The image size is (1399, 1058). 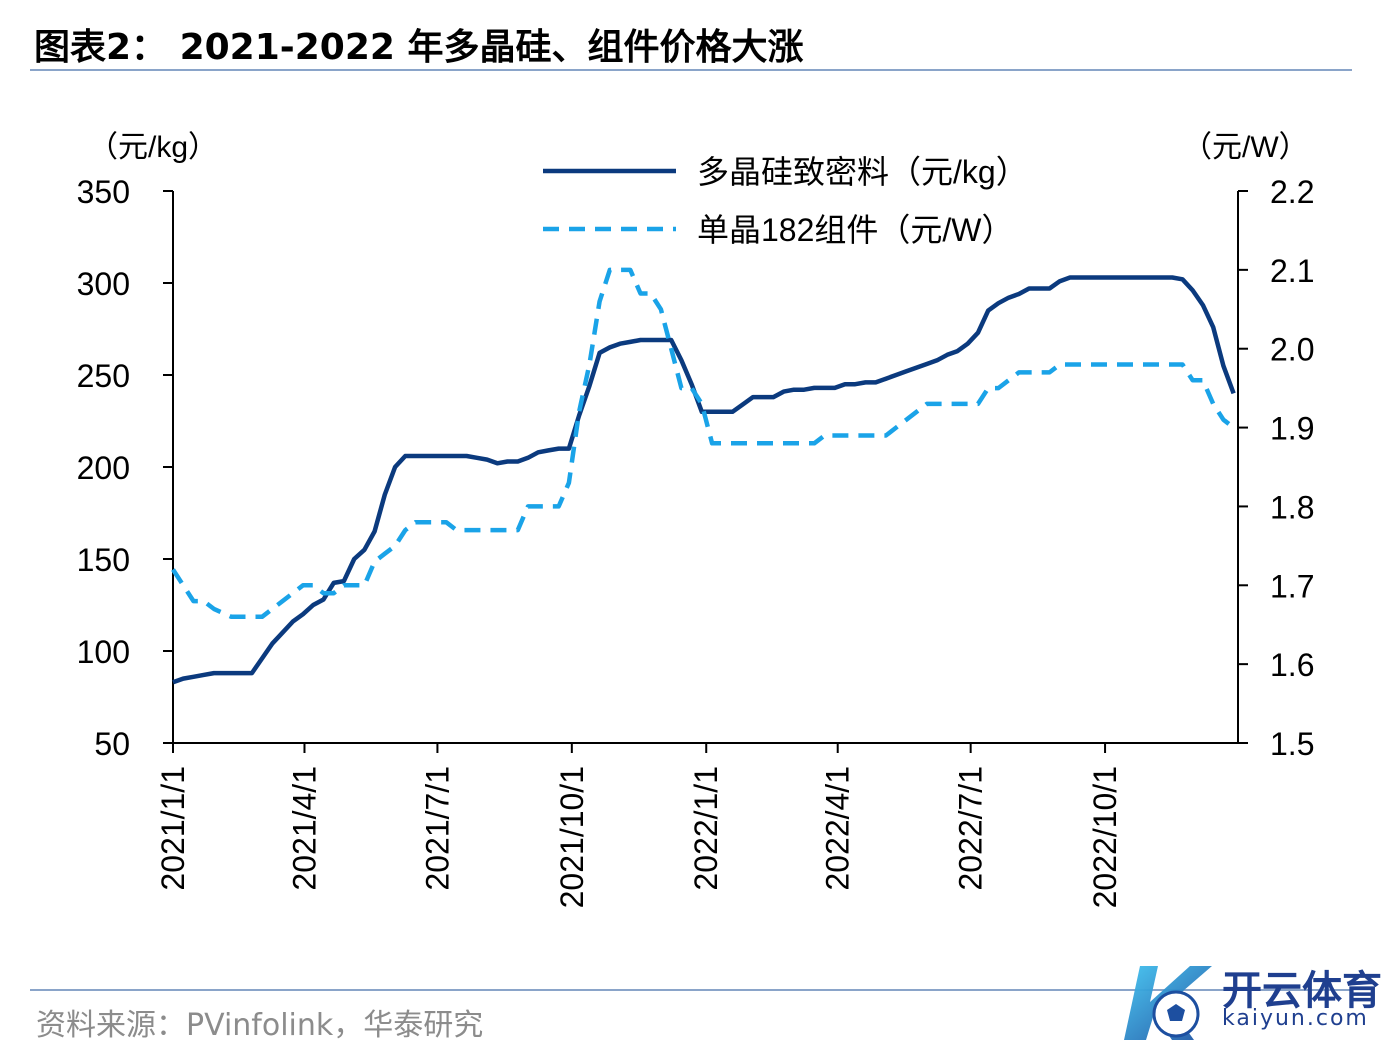 What do you see at coordinates (437, 828) in the screenshot?
I see `x-tick-label: 2021/7/1` at bounding box center [437, 828].